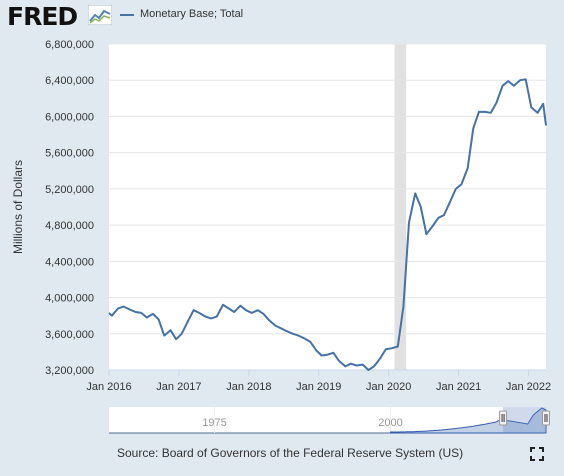  I want to click on y-tick-label-8: 6,400,000, so click(69, 81).